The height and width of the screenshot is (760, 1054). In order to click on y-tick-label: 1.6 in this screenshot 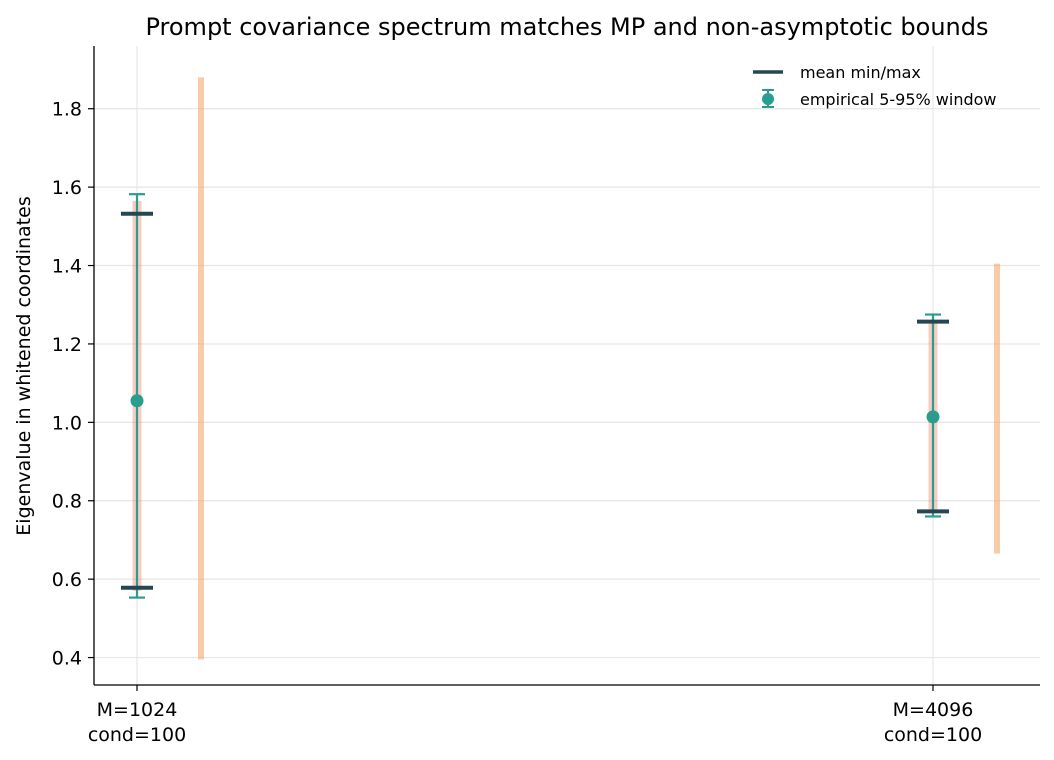, I will do `click(67, 188)`.